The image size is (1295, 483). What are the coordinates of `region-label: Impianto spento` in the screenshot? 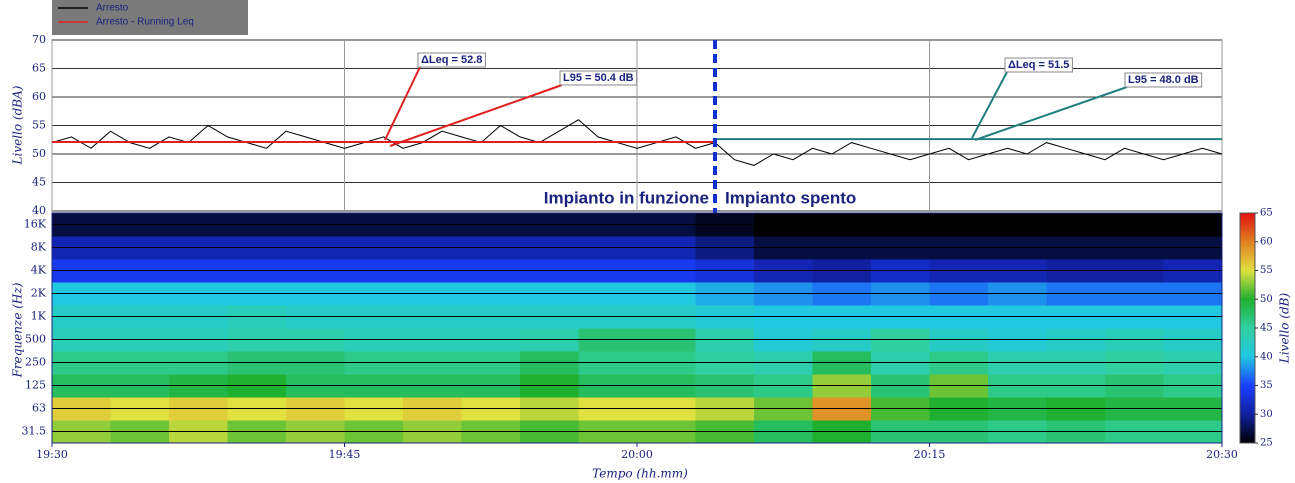 It's located at (790, 197).